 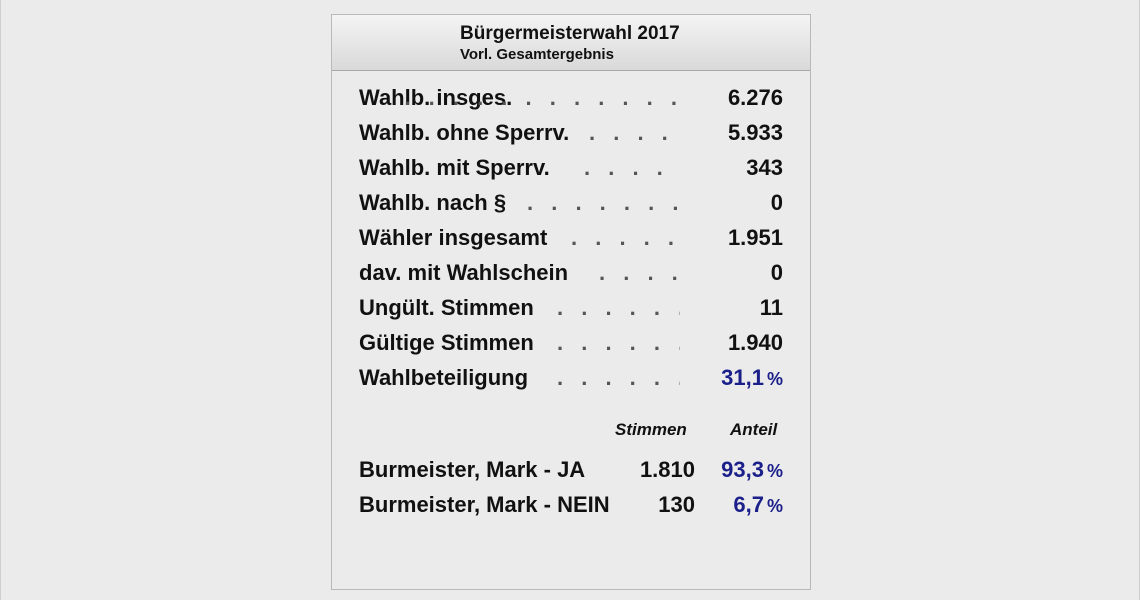 What do you see at coordinates (446, 307) in the screenshot?
I see `stat-label: Ungült. Stimmen` at bounding box center [446, 307].